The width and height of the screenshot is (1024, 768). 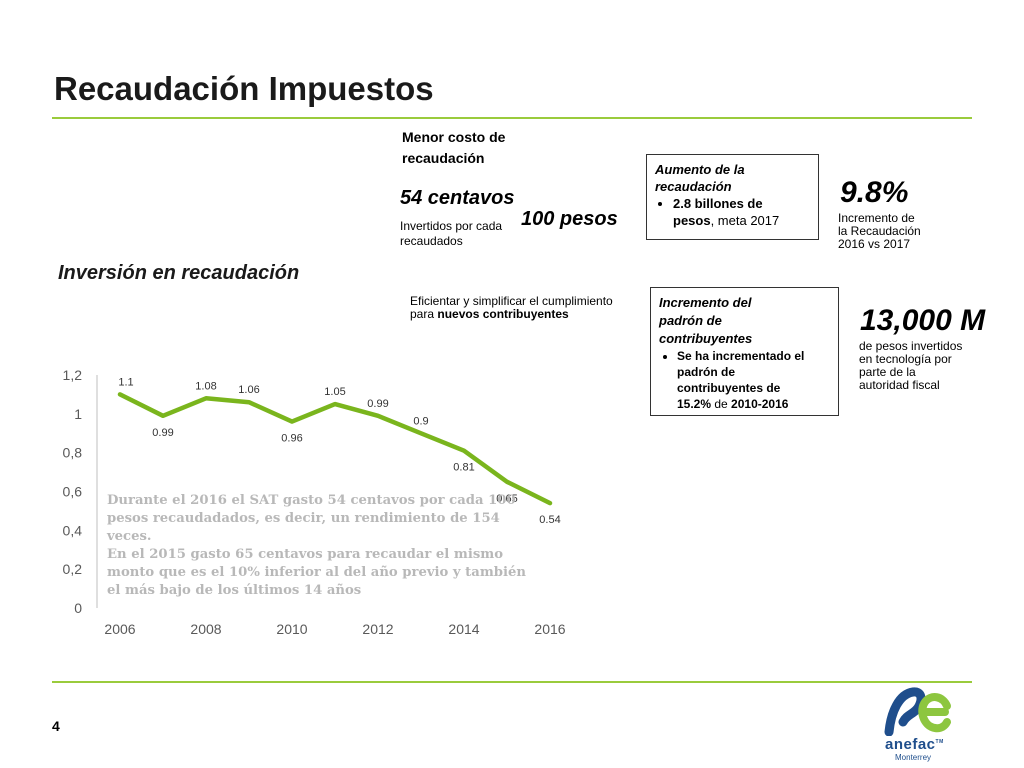 What do you see at coordinates (125, 382) in the screenshot?
I see `data-label: 1.1` at bounding box center [125, 382].